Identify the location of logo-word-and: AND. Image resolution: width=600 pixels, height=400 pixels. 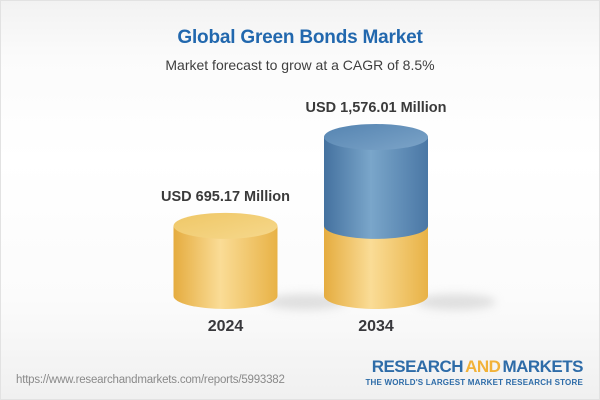
(483, 366).